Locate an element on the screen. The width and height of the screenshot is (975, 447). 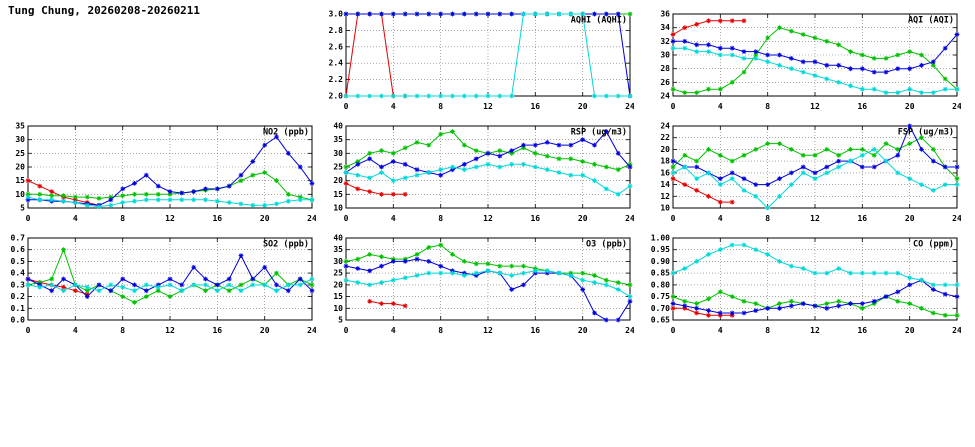
svg-text: 0.1 is located at coordinates (18, 308).